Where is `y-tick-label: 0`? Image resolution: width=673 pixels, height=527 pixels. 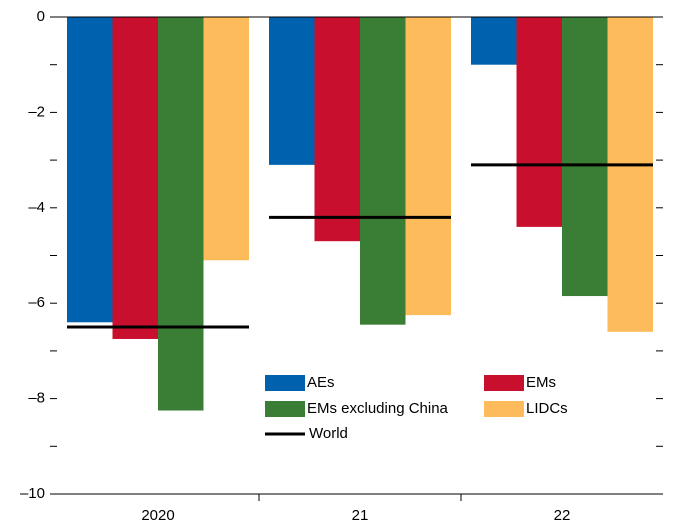 y-tick-label: 0 is located at coordinates (41, 16).